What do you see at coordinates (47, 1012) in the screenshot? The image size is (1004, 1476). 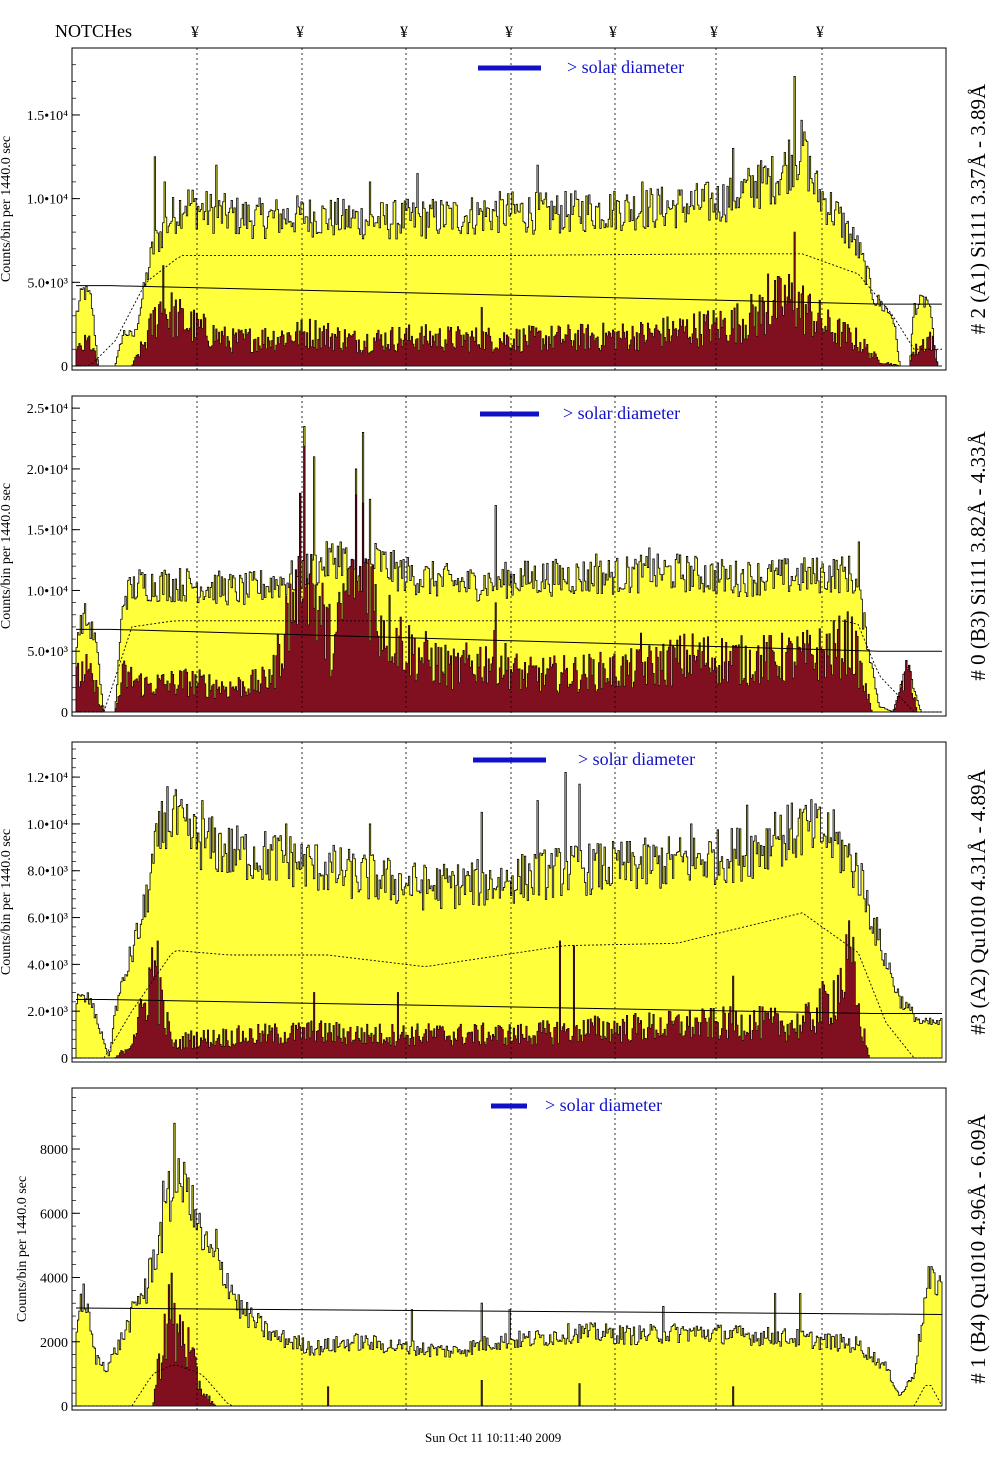 I see `y-tick-label: 2.0•10³` at bounding box center [47, 1012].